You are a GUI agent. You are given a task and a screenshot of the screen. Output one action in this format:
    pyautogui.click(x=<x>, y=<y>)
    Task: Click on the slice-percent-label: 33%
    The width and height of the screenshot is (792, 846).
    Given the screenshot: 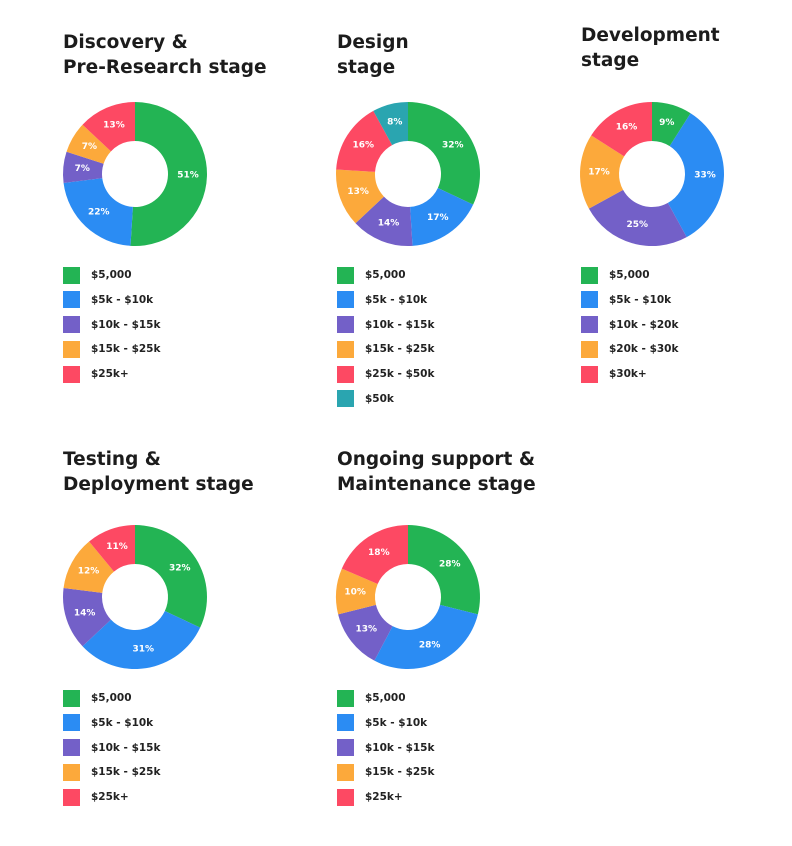 What is the action you would take?
    pyautogui.click(x=705, y=176)
    